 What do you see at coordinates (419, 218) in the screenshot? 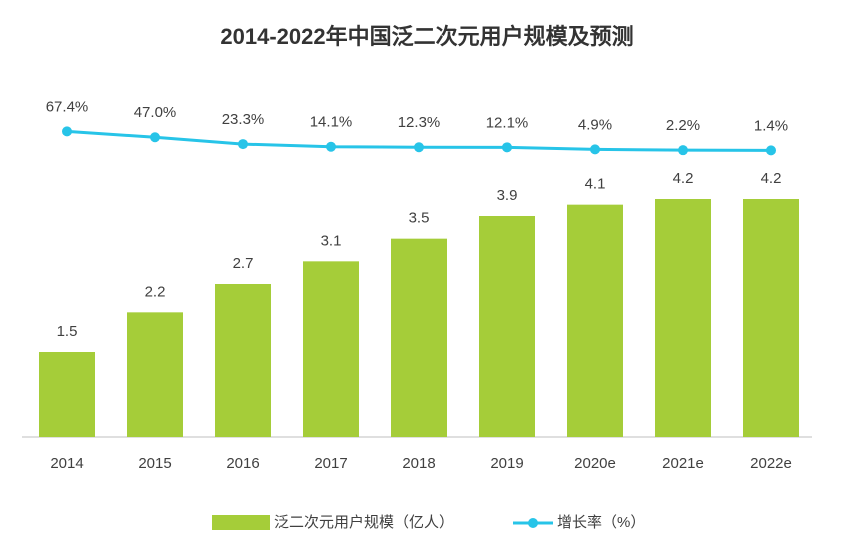
I see `bar-label: 3.5` at bounding box center [419, 218].